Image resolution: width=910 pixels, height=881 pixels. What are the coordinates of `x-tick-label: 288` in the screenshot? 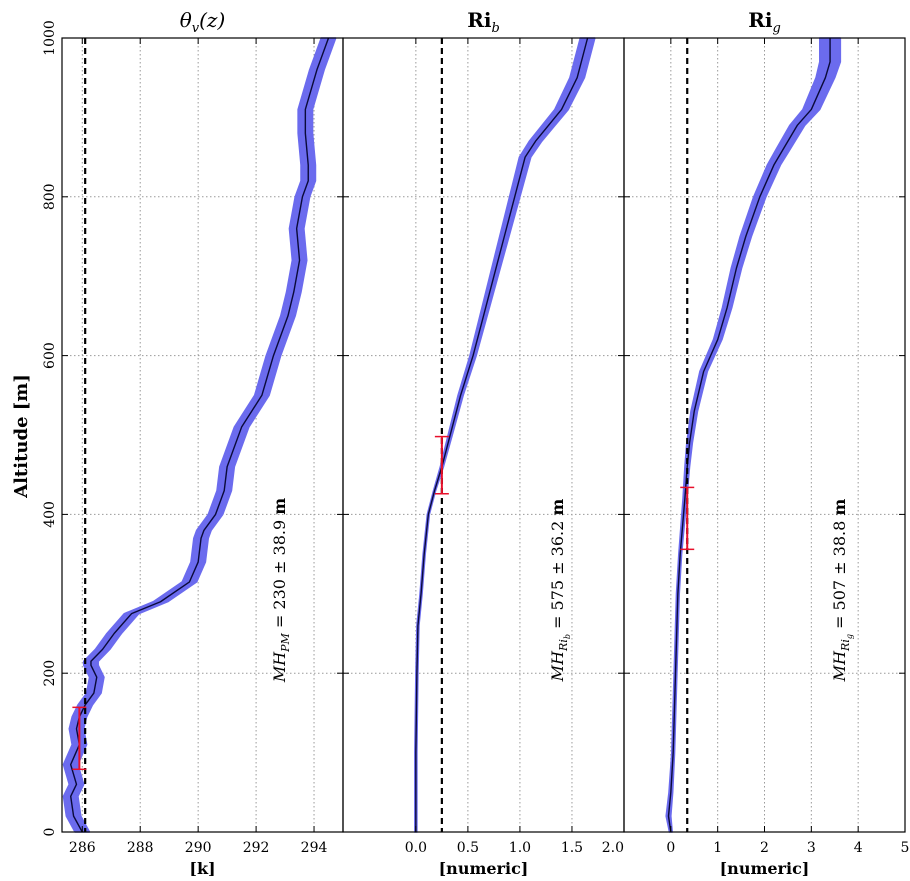 It's located at (140, 848).